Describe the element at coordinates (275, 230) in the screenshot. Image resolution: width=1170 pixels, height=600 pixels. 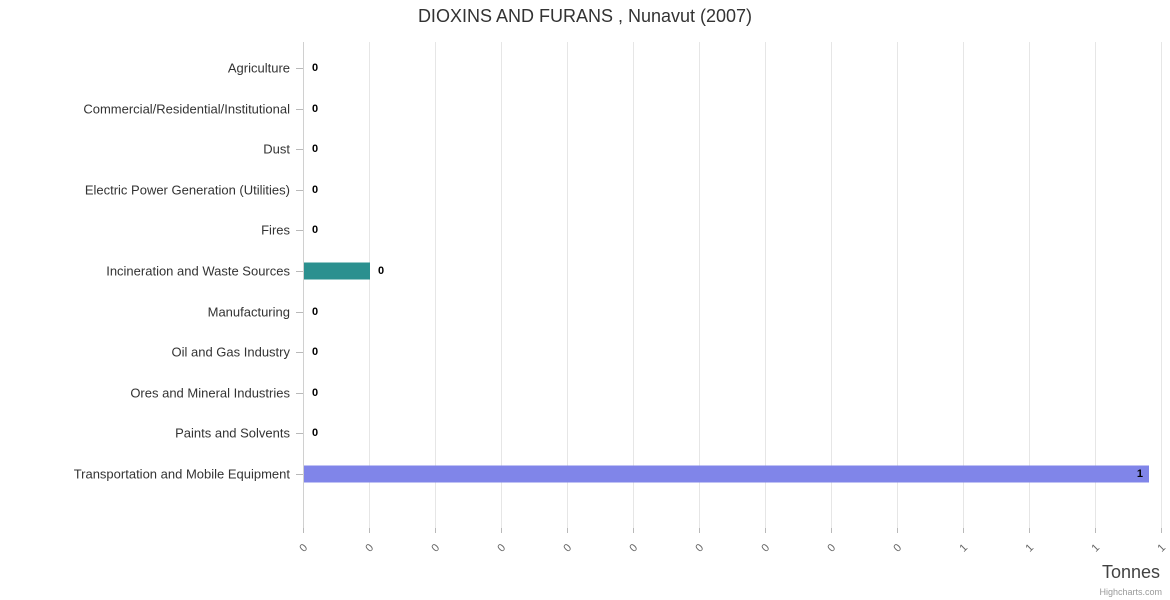
I see `category-label: Fires` at that location.